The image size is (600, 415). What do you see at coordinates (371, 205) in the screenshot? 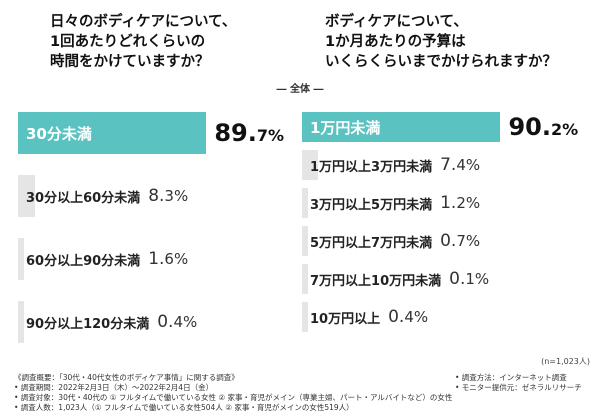
I see `category-label: 3万円以上5万円未満` at bounding box center [371, 205].